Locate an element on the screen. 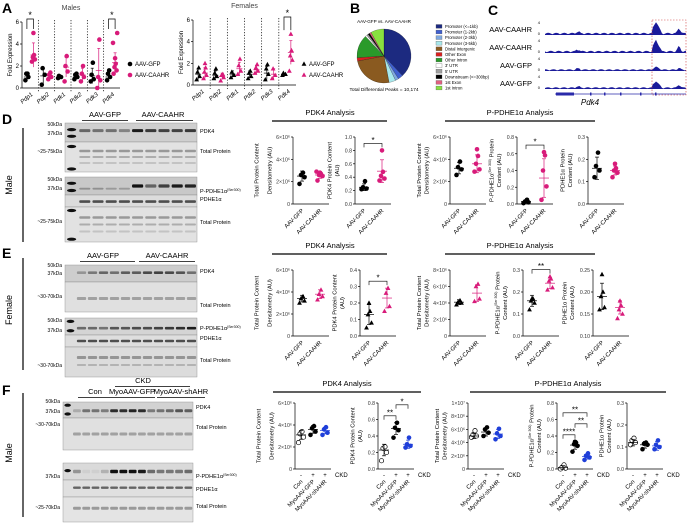 The height and width of the screenshot is (524, 700). analysis-title: P-PDHE1α Analysis is located at coordinates (520, 245).